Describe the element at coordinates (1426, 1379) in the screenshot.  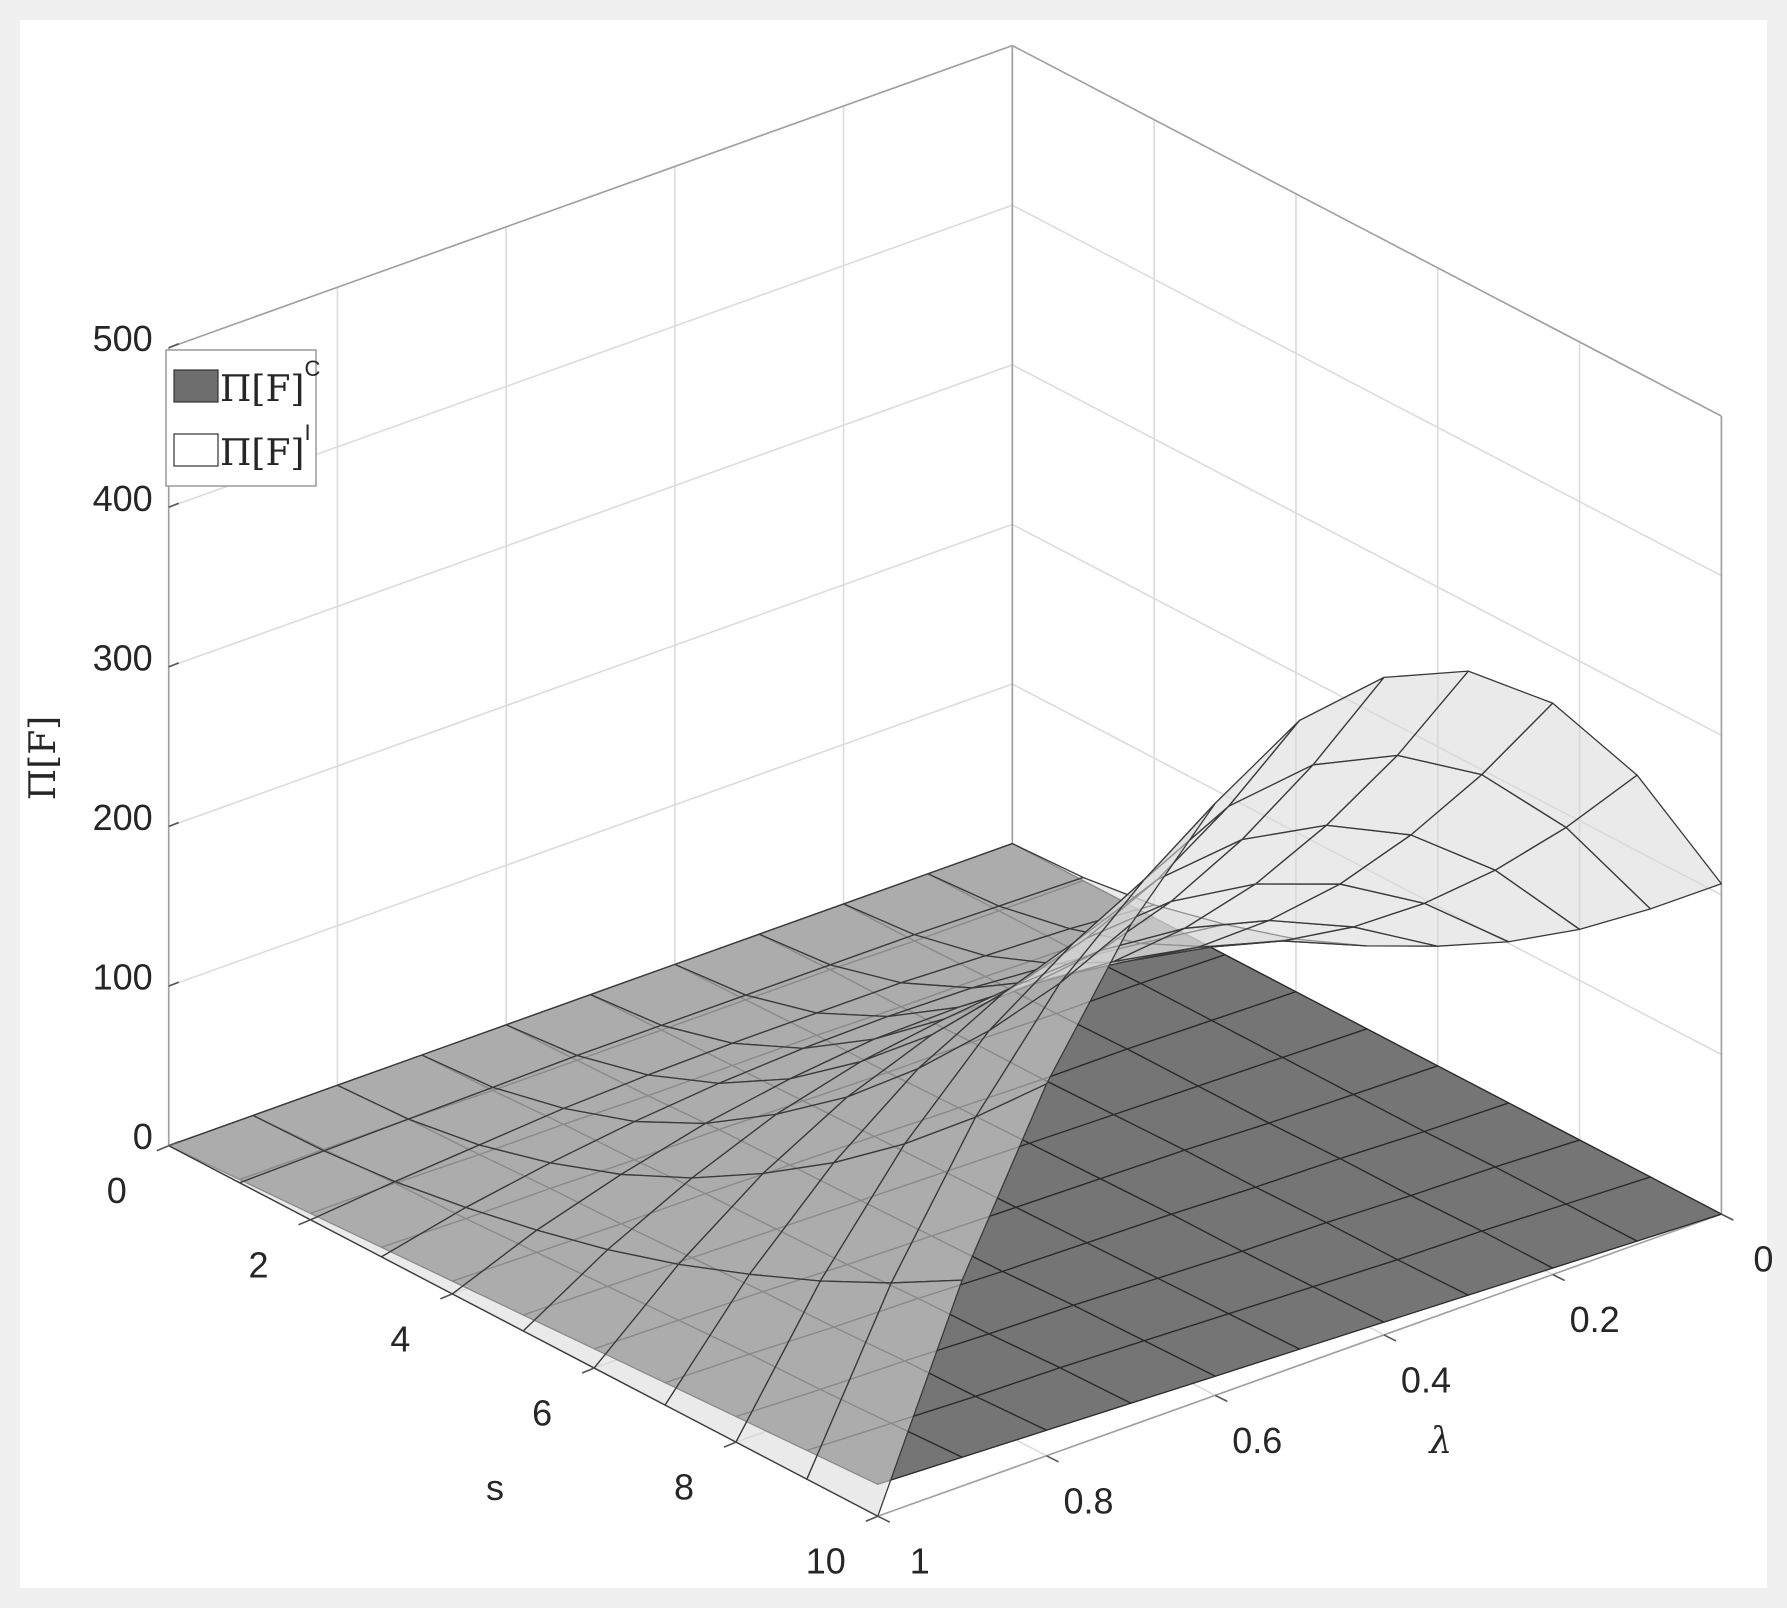
I see `lambda-tick-label: 0.4` at that location.